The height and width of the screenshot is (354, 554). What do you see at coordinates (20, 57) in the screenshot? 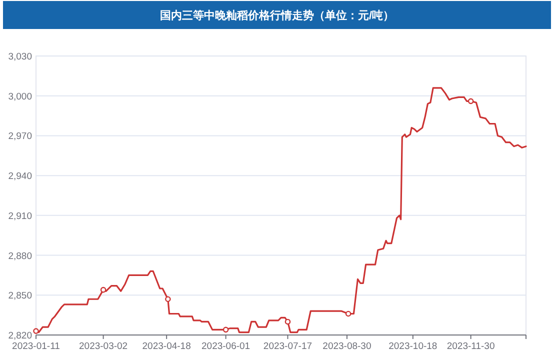
I see `y-tick-label: 3,030` at bounding box center [20, 57].